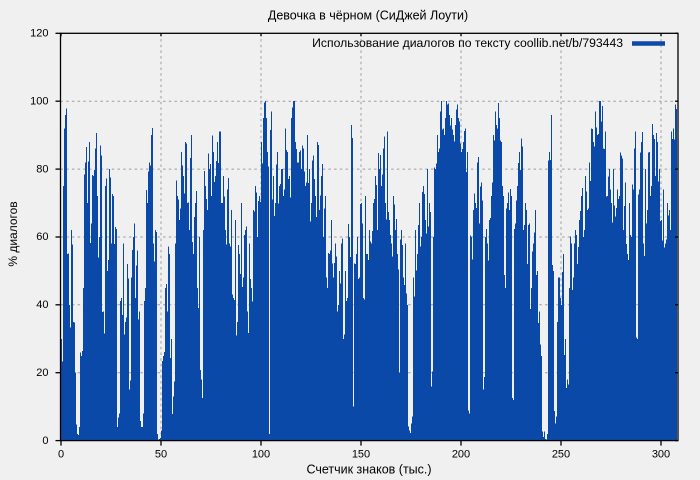  I want to click on svg-text: % диалогов, so click(13, 233).